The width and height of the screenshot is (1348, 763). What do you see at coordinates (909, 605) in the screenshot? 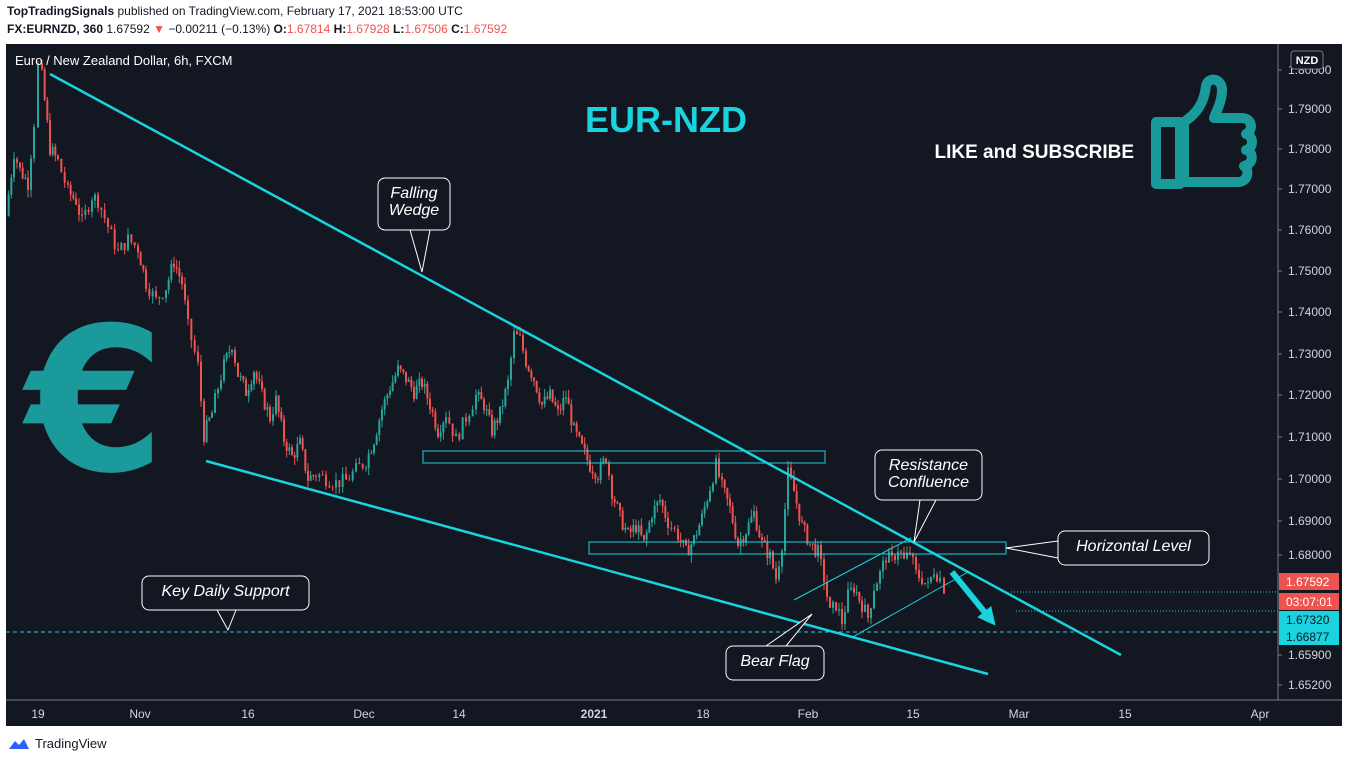
I see `bear-flag-lower-line` at bounding box center [909, 605].